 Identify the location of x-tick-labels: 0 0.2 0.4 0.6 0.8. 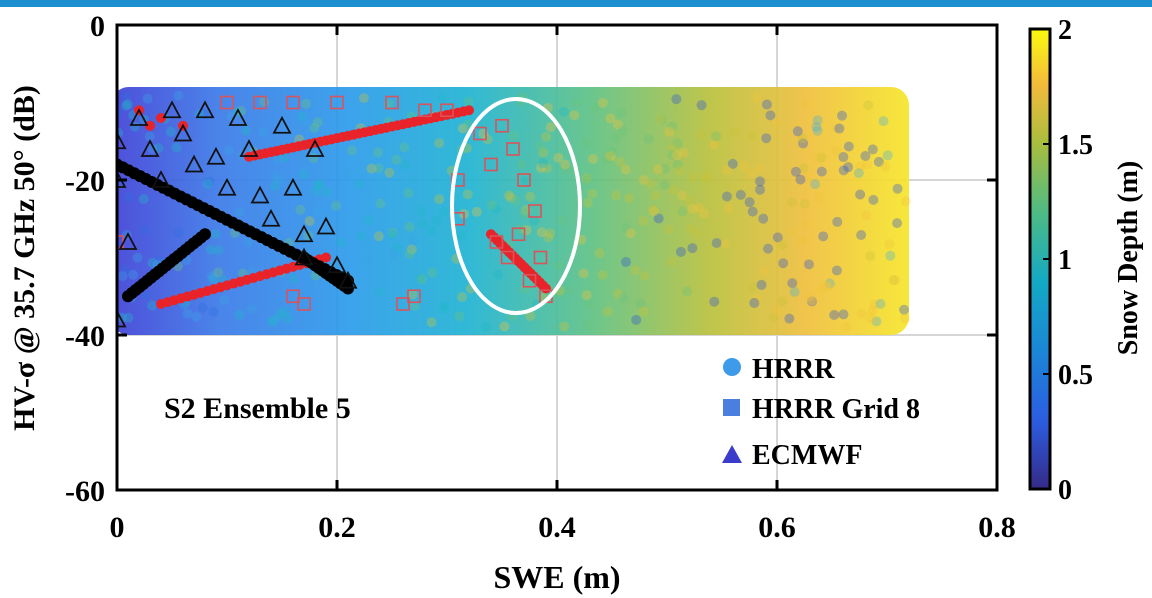
(563, 527).